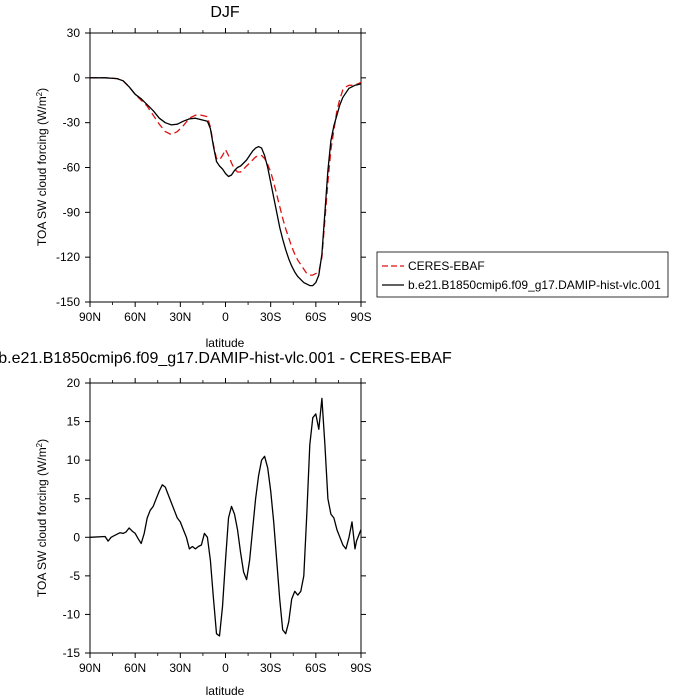 This screenshot has width=700, height=700. I want to click on bottom-ytick-label: -15, so click(72, 653).